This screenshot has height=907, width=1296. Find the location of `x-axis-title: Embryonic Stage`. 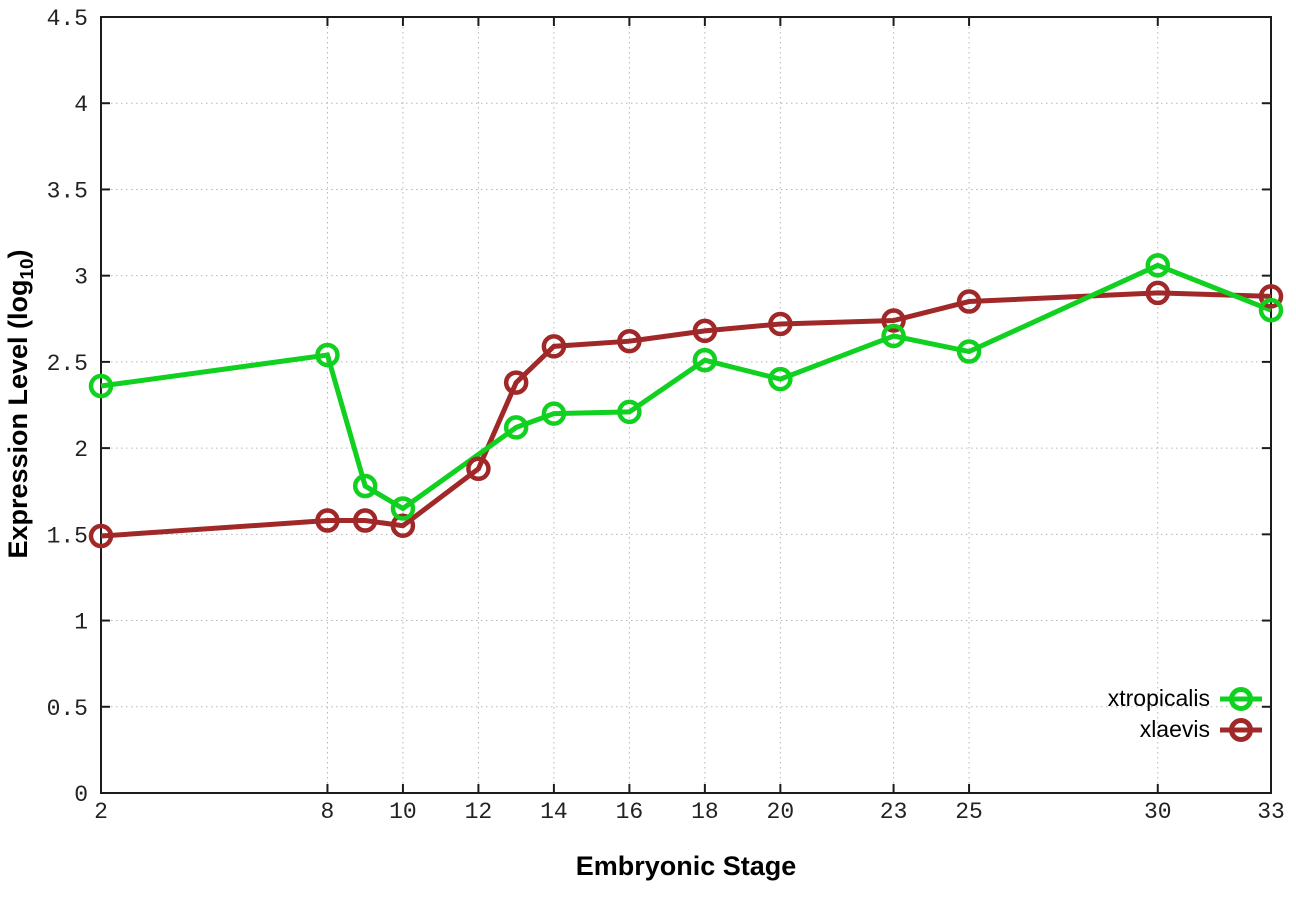

x-axis-title: Embryonic Stage is located at coordinates (686, 866).